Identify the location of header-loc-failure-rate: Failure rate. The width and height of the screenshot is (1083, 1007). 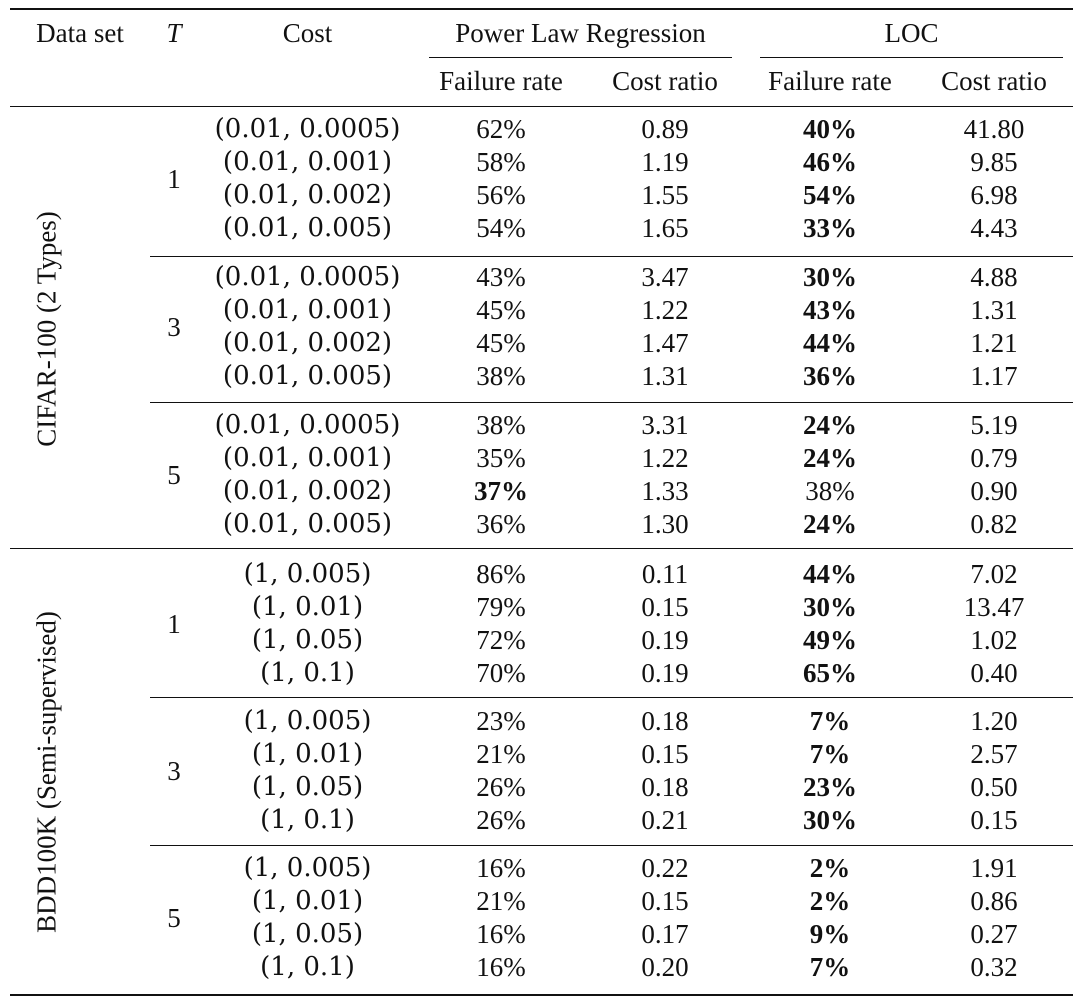
(830, 81).